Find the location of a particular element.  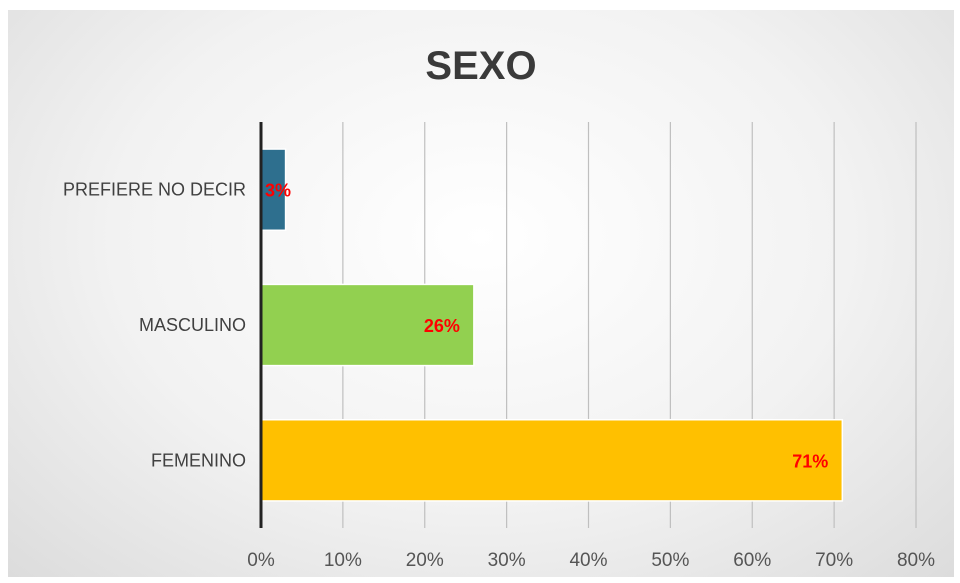

bar-prefiere-no-decir is located at coordinates (273, 190).